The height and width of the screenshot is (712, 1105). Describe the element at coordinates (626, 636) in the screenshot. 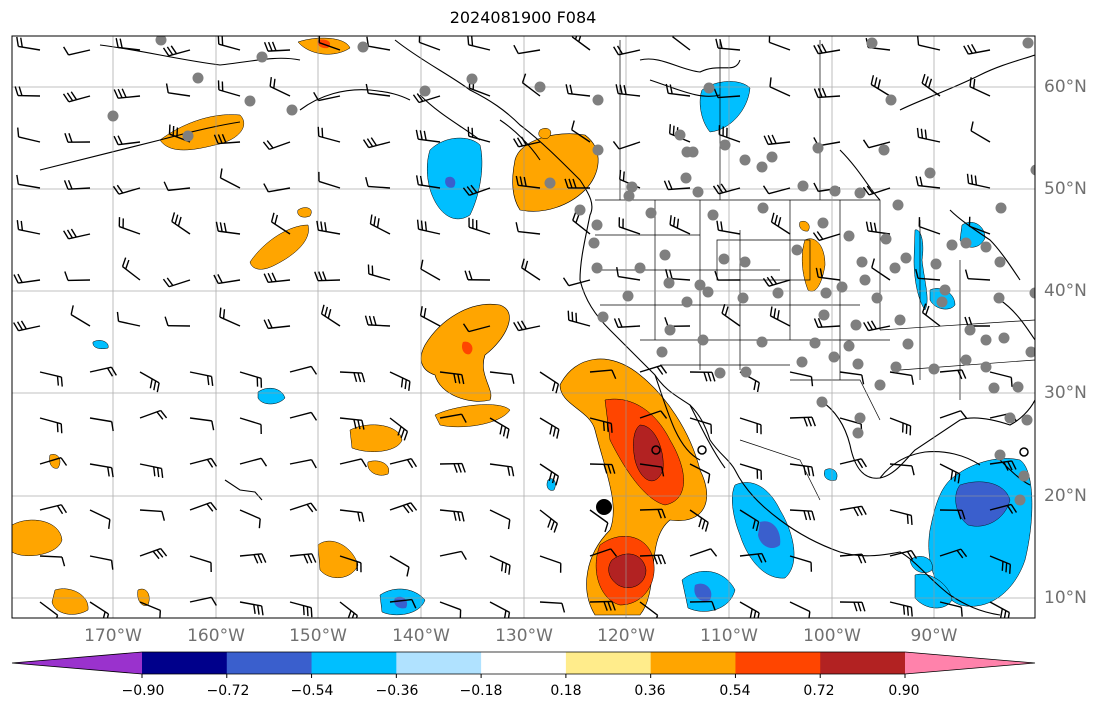

I see `lon-label: 120°W` at that location.